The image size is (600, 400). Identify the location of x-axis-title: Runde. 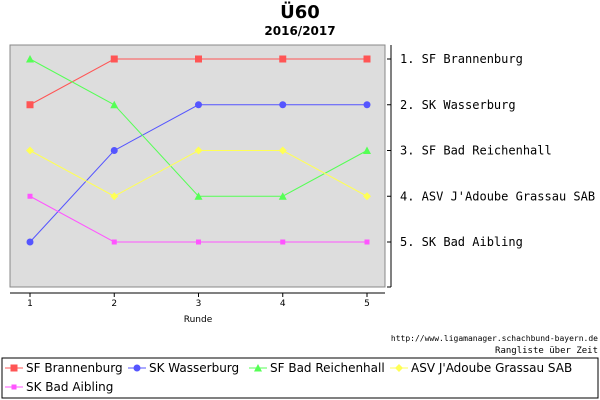
(198, 320).